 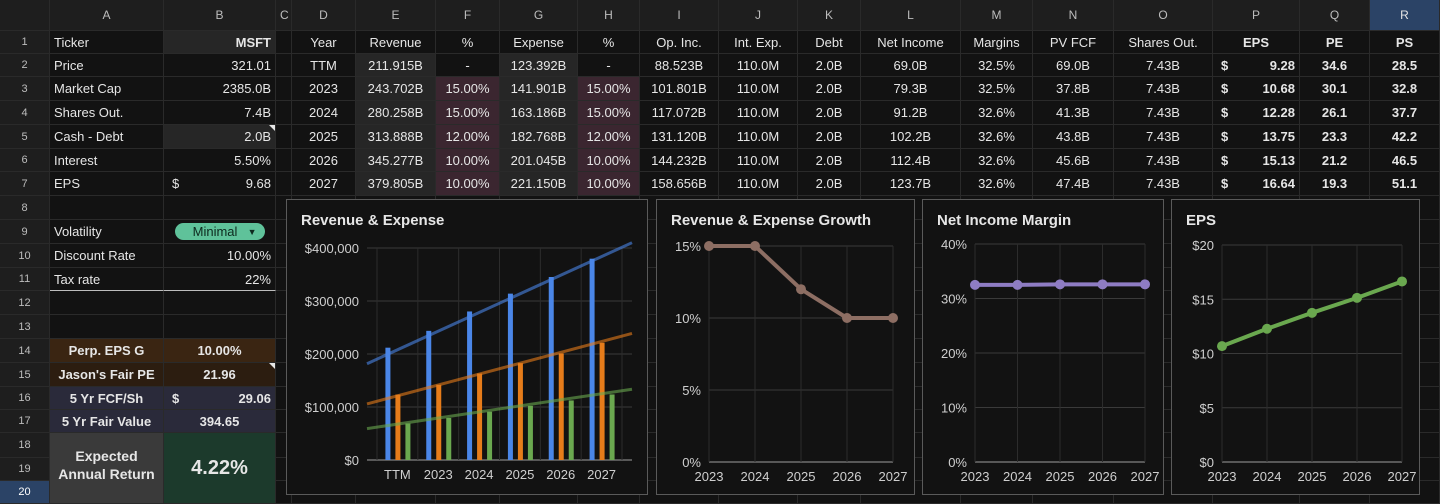 I want to click on table-header-expense: Expense, so click(x=539, y=42).